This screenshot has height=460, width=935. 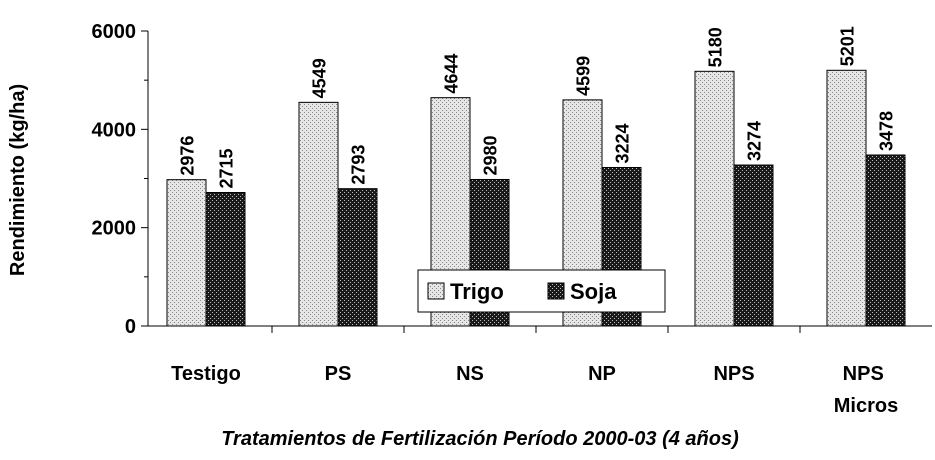 I want to click on legend-label: Soja, so click(x=593, y=291).